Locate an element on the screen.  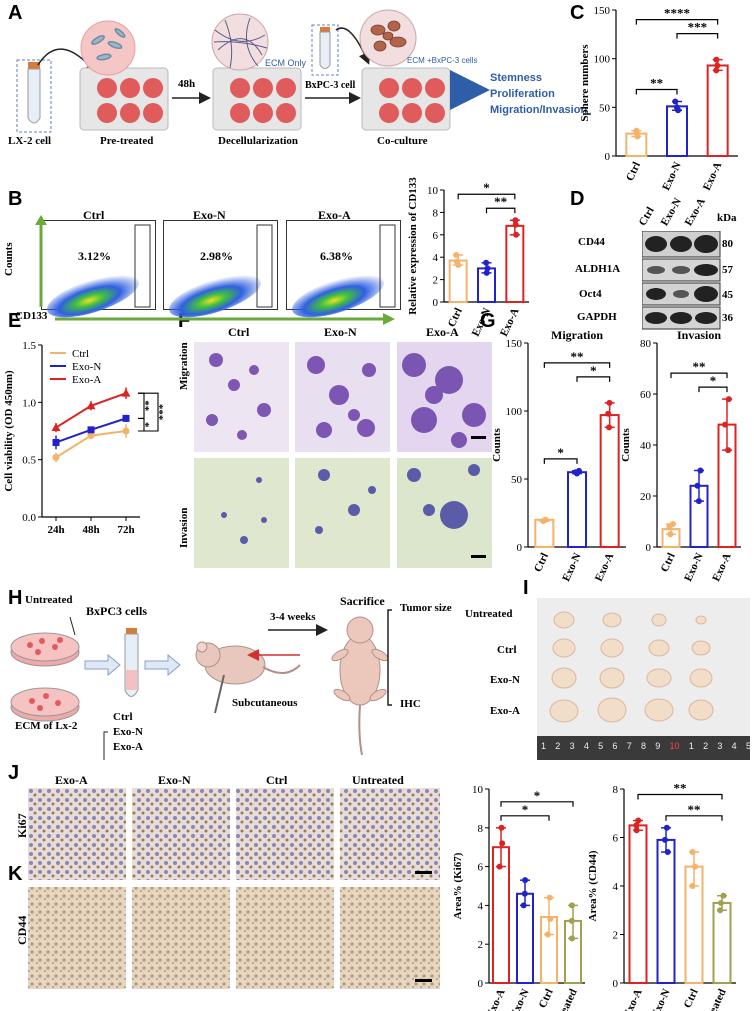
y-tick-label: 80 is located at coordinates (646, 344).